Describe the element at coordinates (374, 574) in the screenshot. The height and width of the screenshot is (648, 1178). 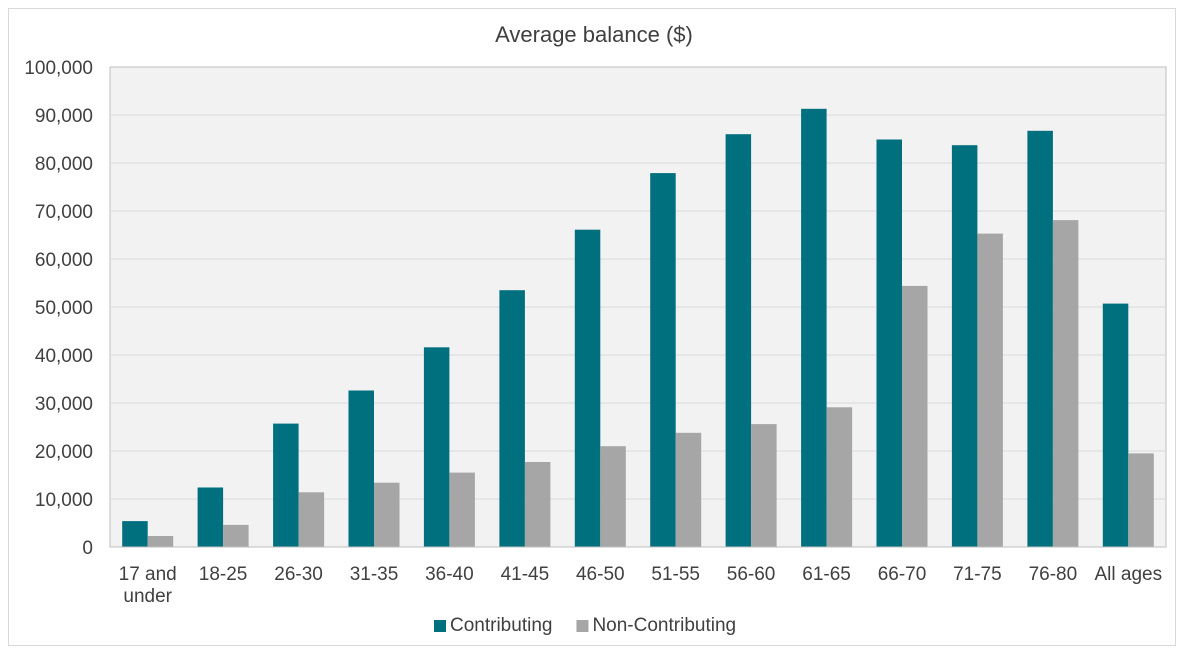
I see `x-tick-label: 31-35` at that location.